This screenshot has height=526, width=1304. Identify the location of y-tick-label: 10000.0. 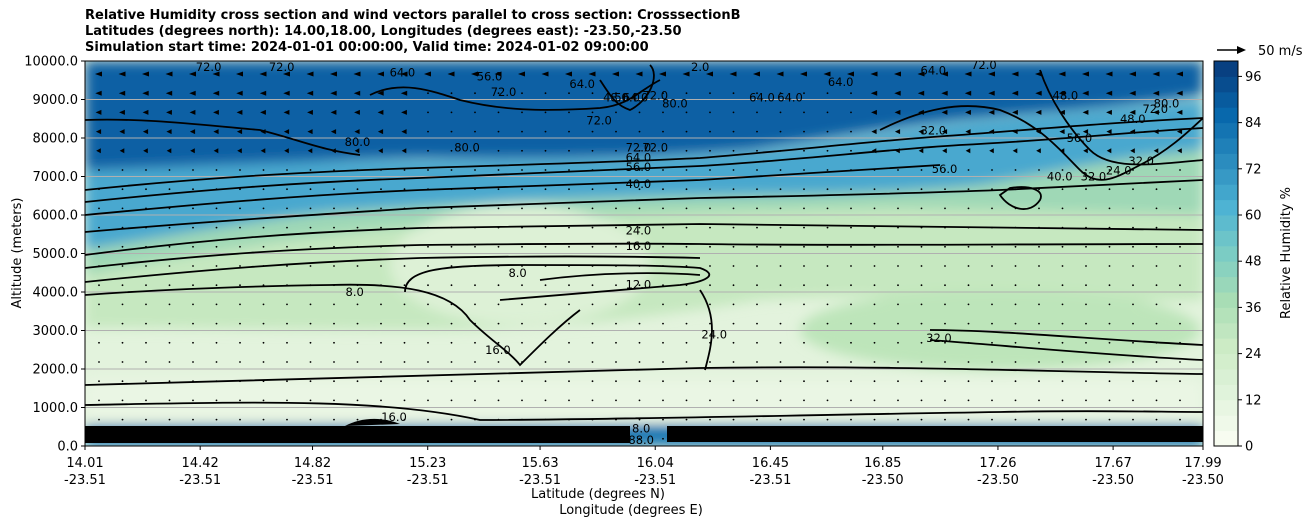
(51, 62).